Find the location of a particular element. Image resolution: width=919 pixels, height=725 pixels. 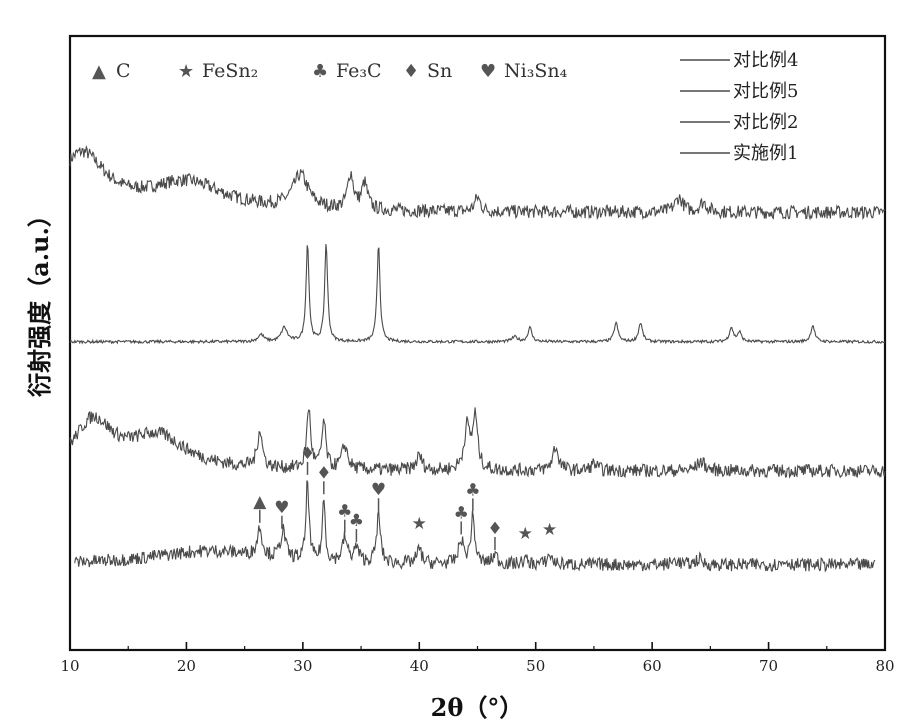

x-tick-label: 30 is located at coordinates (302, 666).